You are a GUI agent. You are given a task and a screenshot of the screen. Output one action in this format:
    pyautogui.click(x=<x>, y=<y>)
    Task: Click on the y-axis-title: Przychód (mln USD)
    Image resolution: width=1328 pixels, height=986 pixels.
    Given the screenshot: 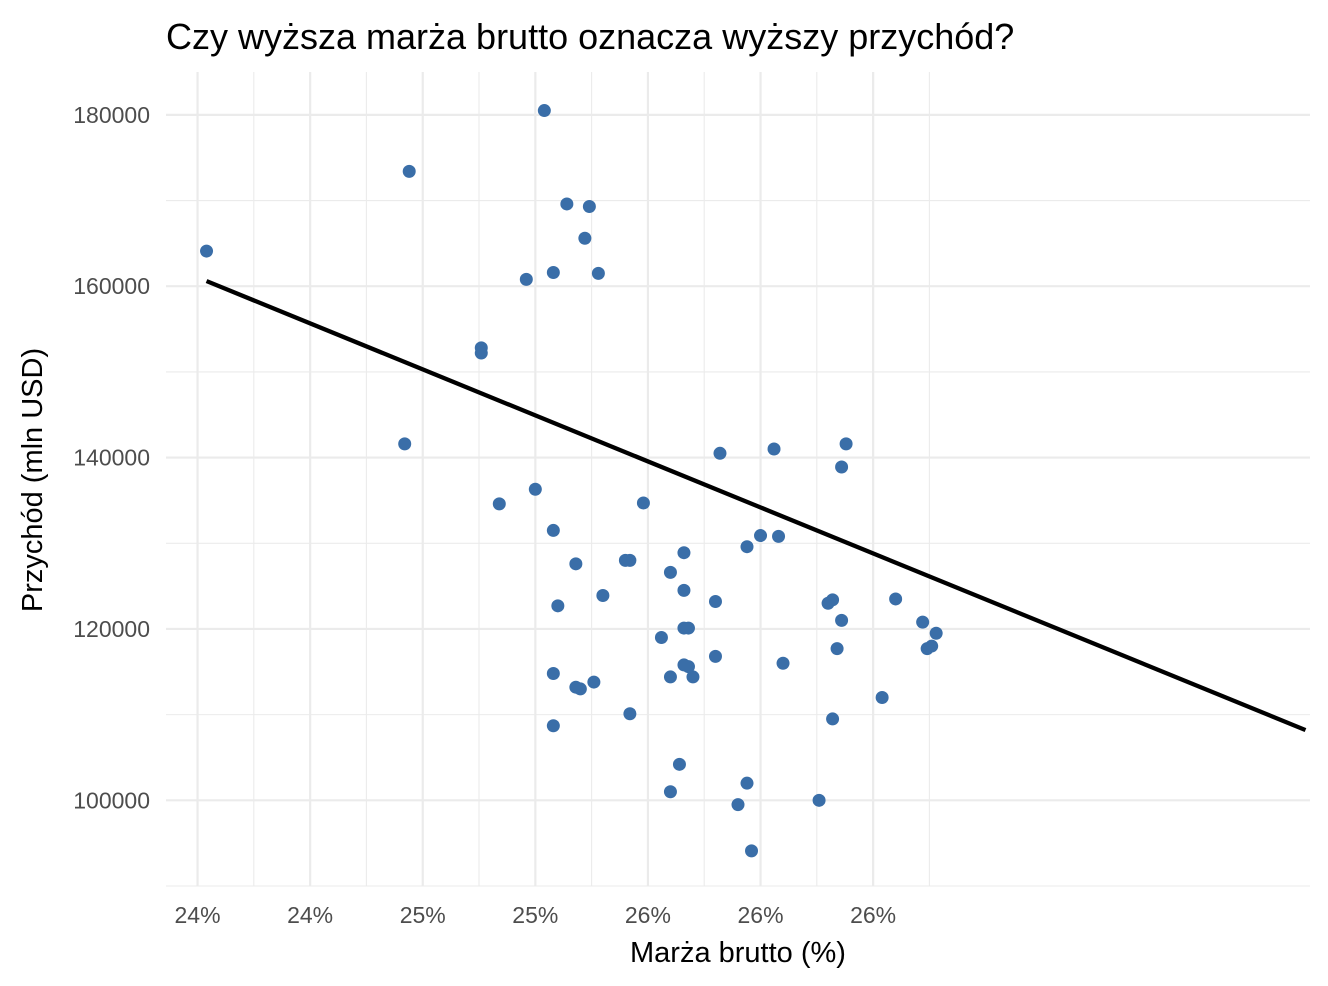 What is the action you would take?
    pyautogui.click(x=33, y=480)
    